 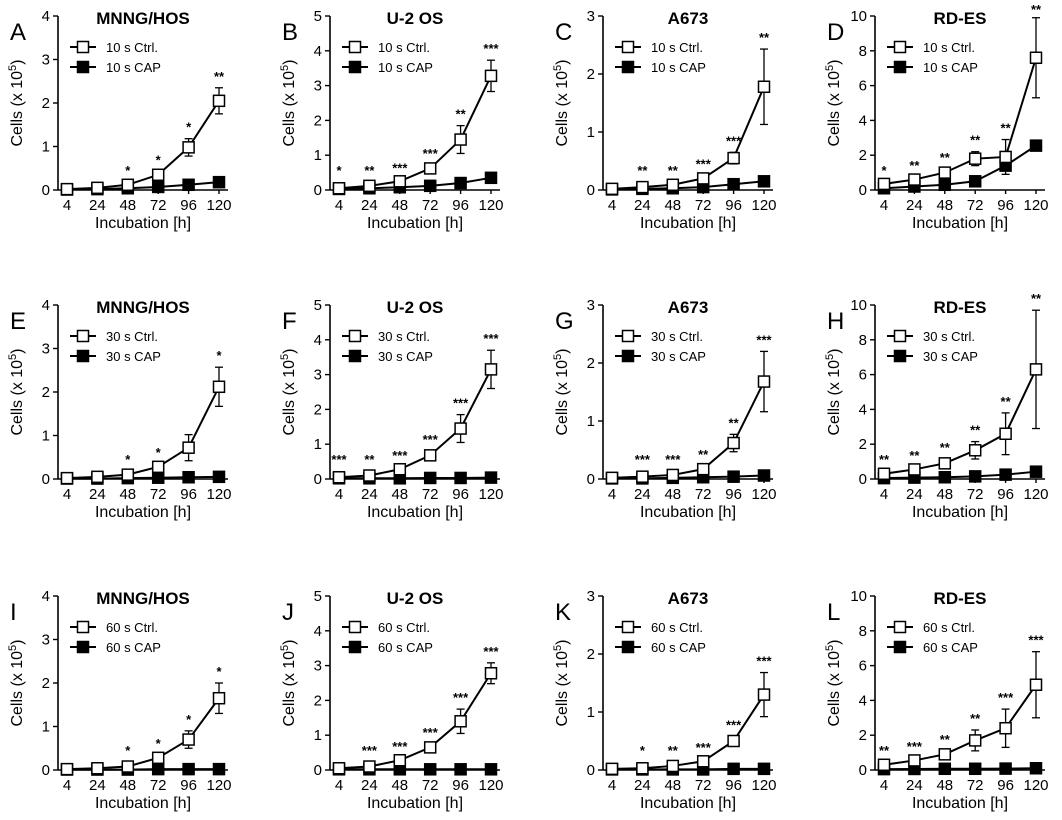 What do you see at coordinates (835, 32) in the screenshot?
I see `panel-letter: D` at bounding box center [835, 32].